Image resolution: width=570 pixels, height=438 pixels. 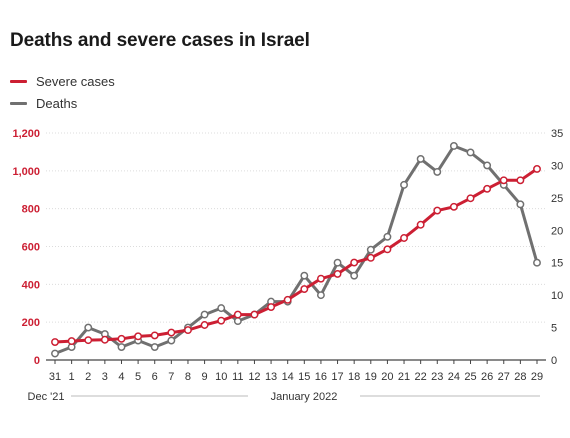 I want to click on x-tick-label: 2, so click(x=88, y=377).